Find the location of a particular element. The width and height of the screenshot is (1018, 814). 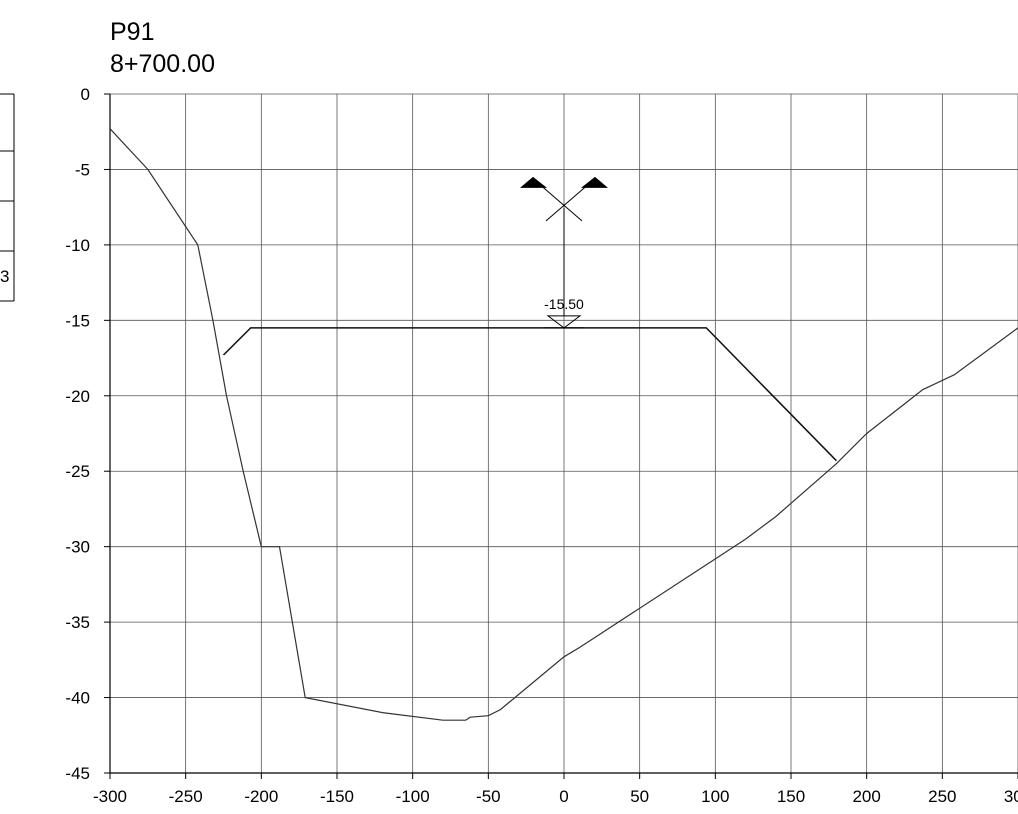

y-tick-labels: 0 -5 -10 -15 -20 -25 -30 -35 -40 -45 is located at coordinates (87, 434).